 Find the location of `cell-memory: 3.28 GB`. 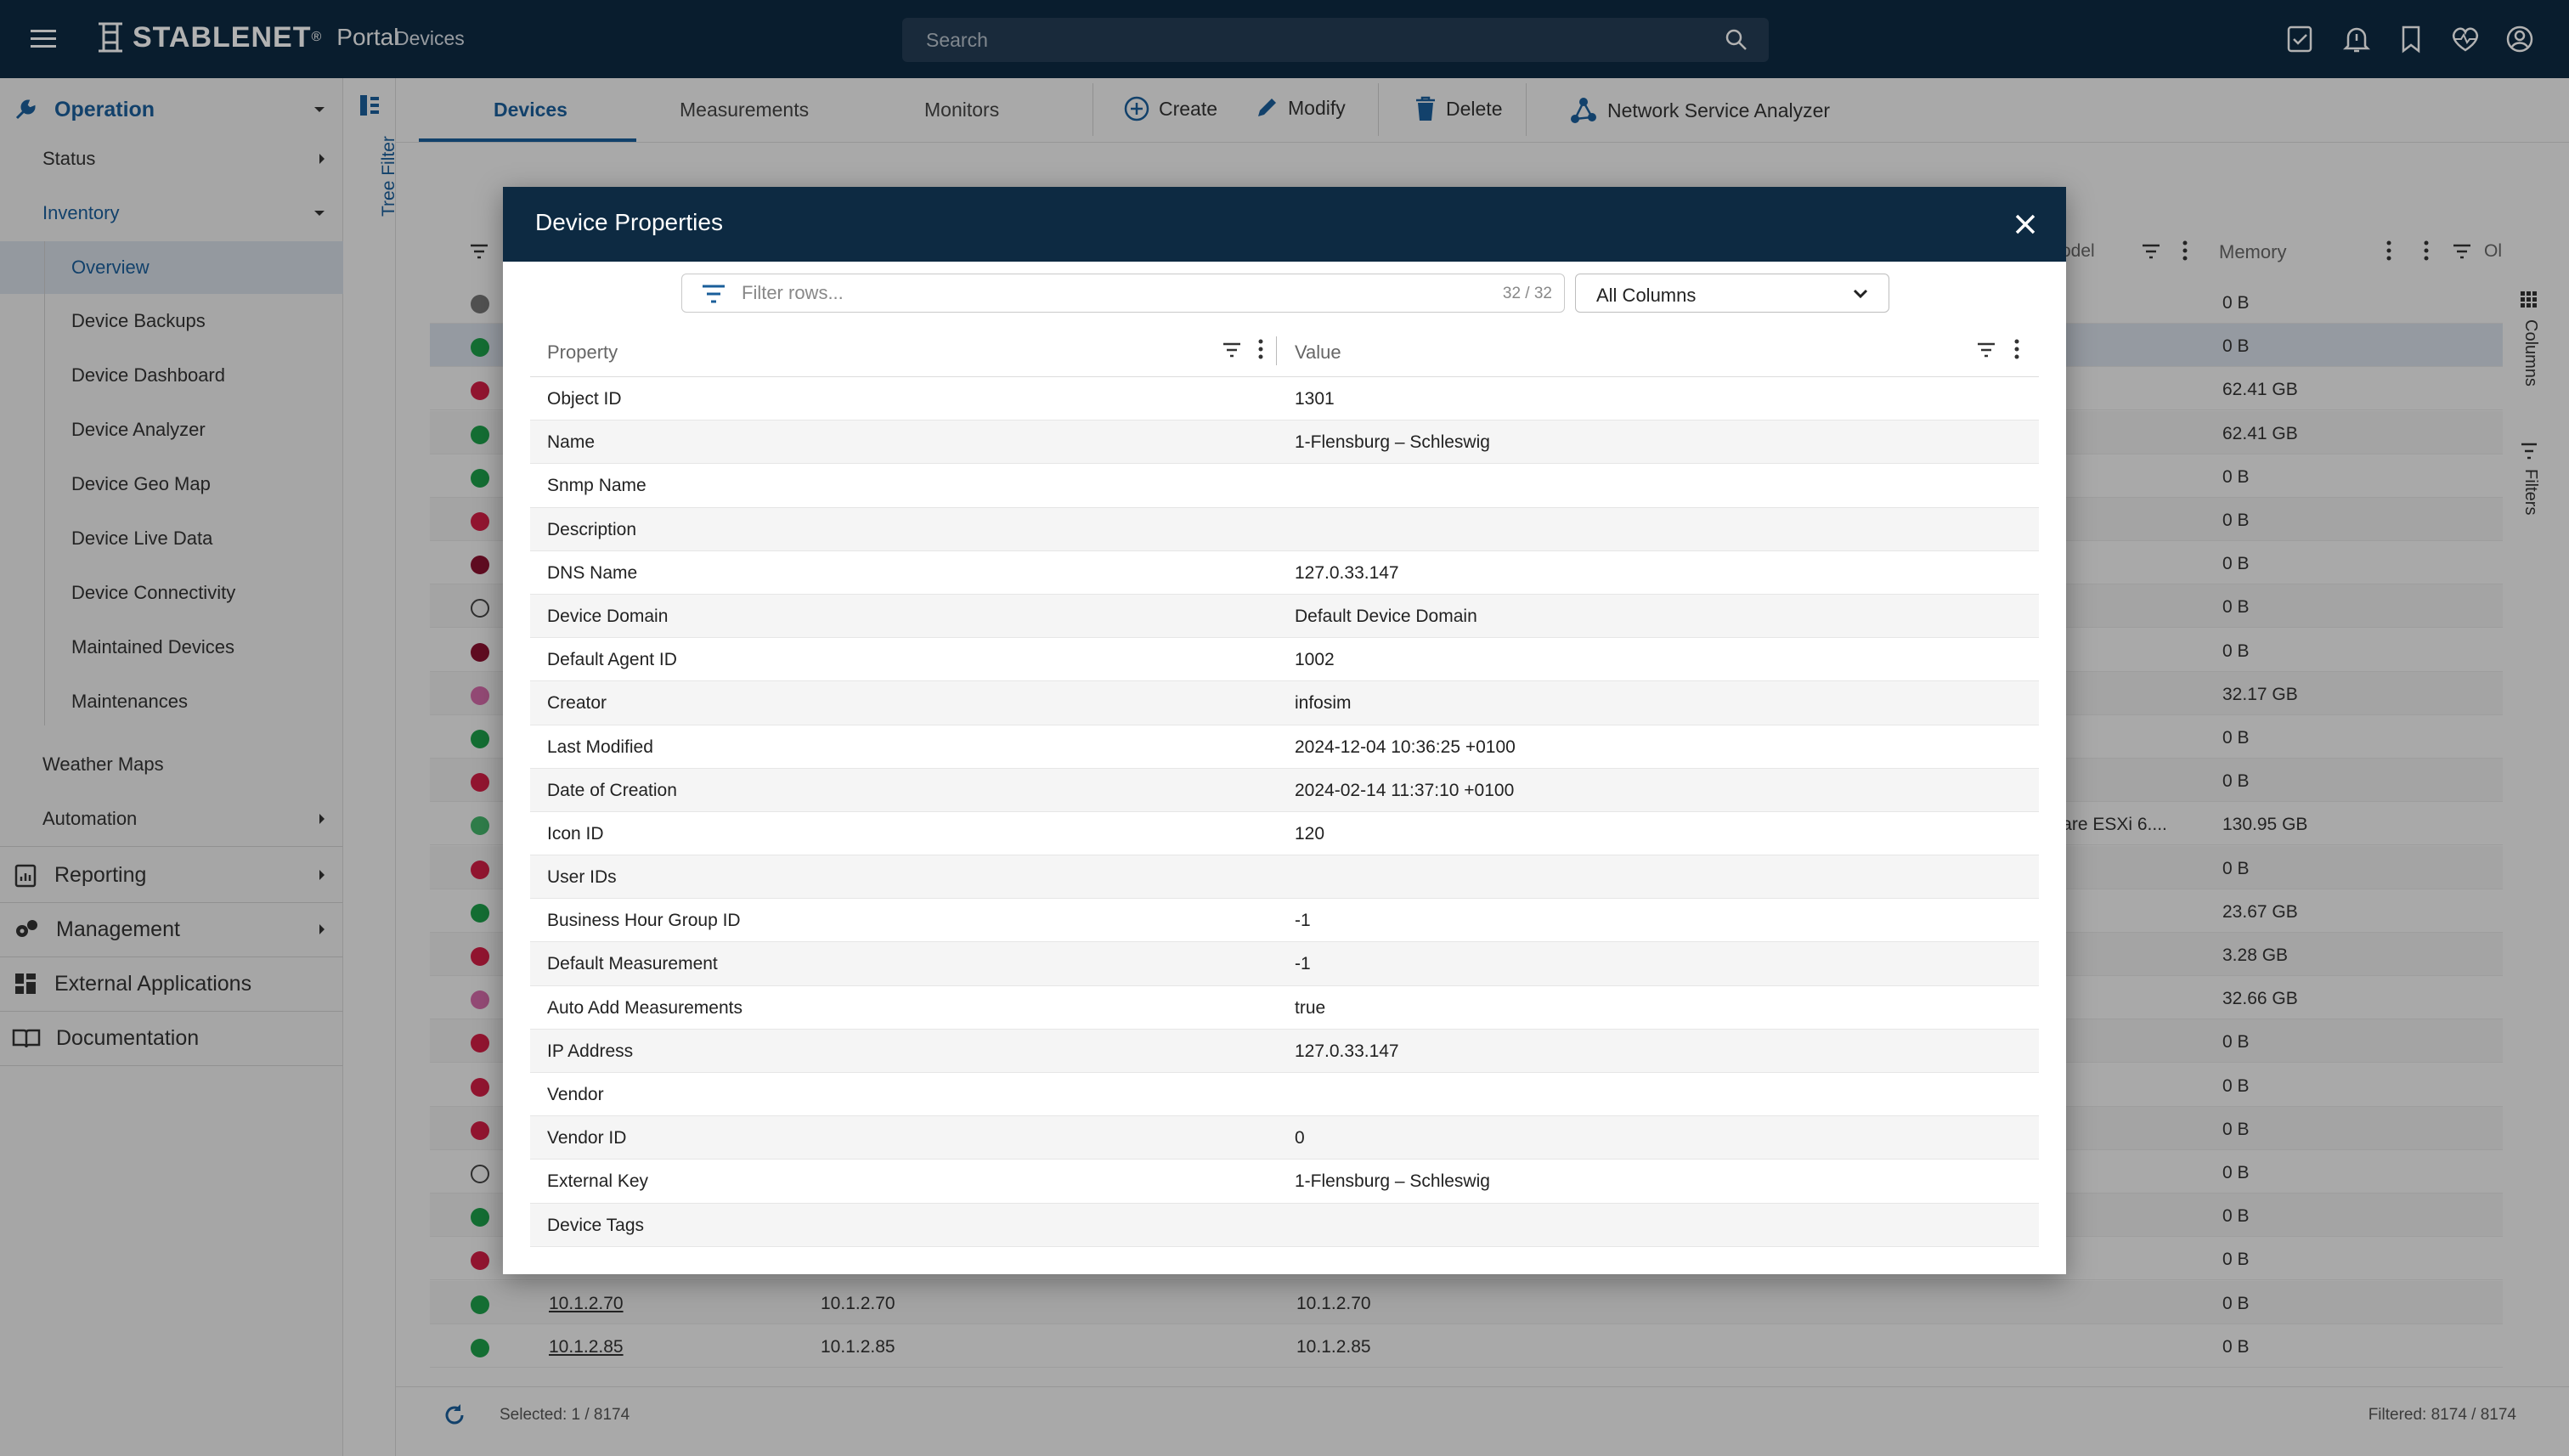

cell-memory: 3.28 GB is located at coordinates (2256, 955).